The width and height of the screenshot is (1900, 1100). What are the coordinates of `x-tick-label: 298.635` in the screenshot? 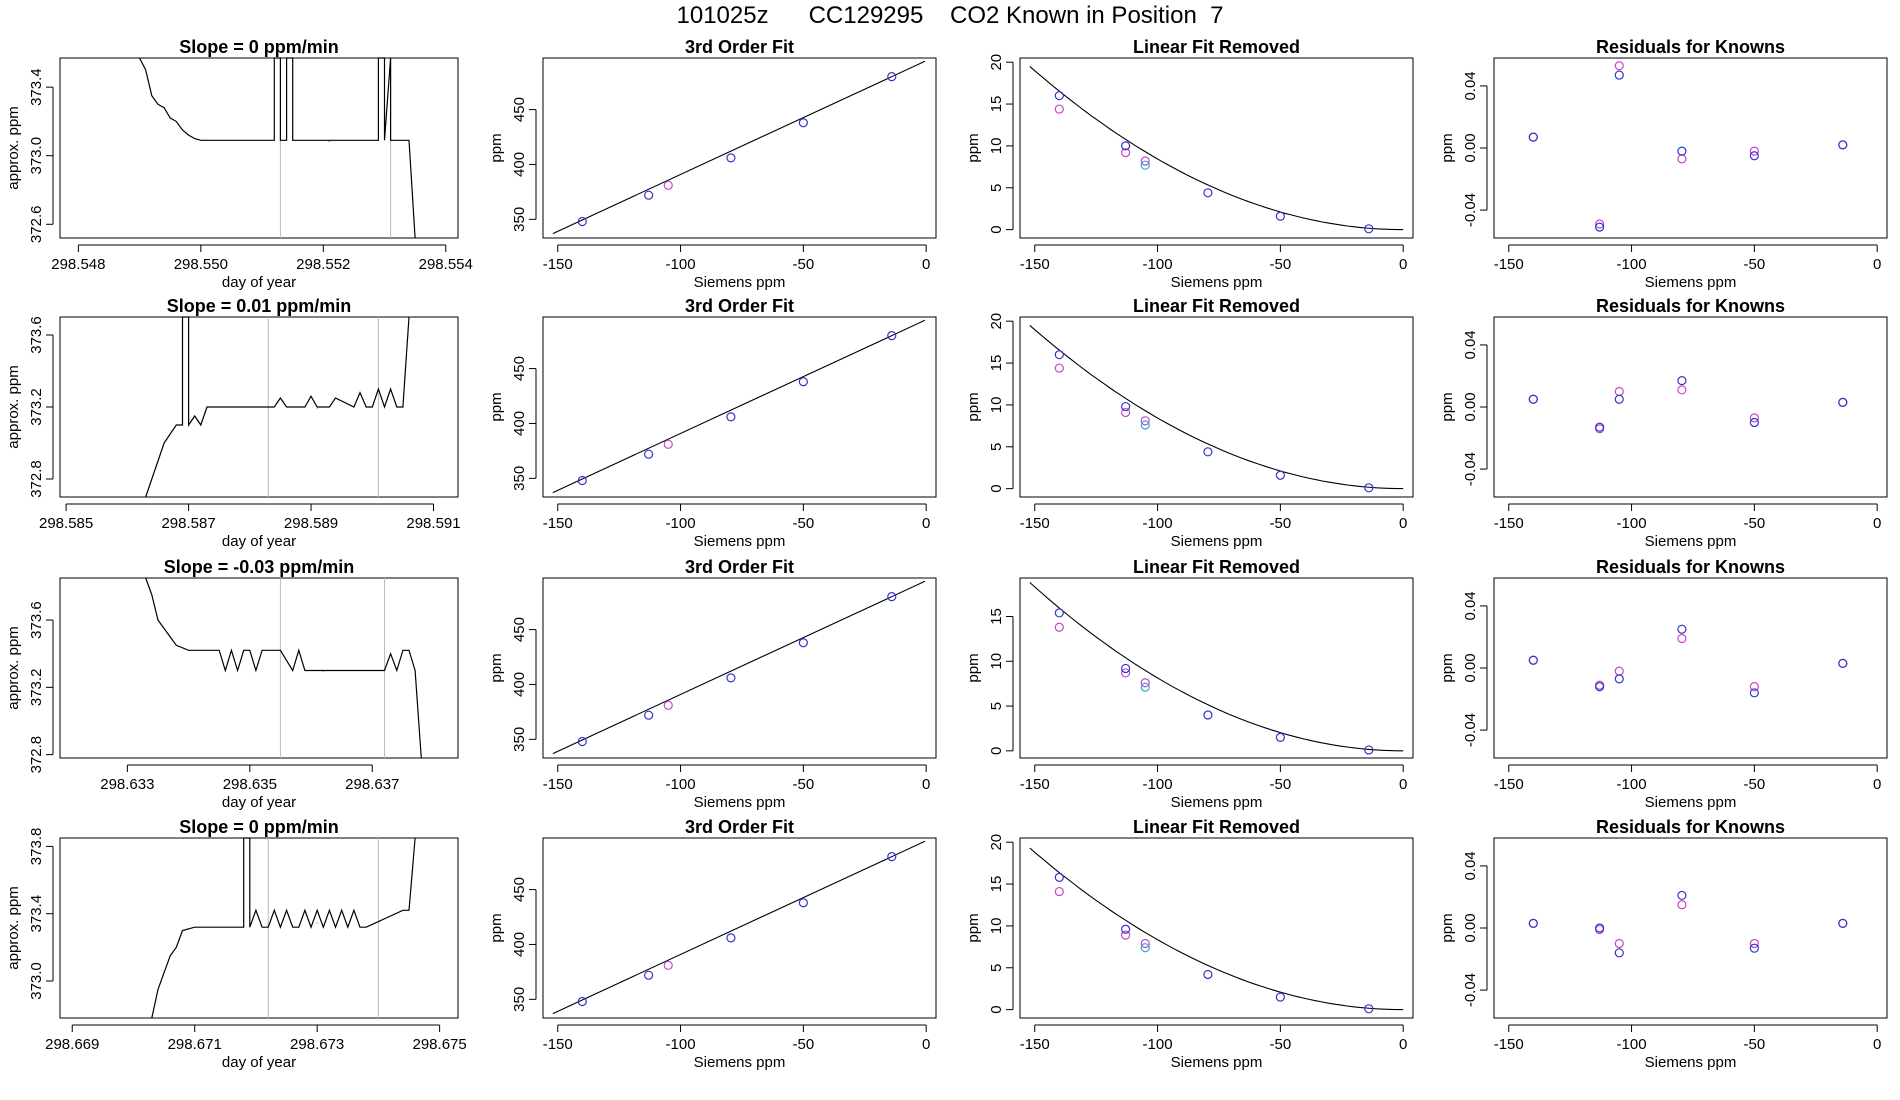 It's located at (250, 784).